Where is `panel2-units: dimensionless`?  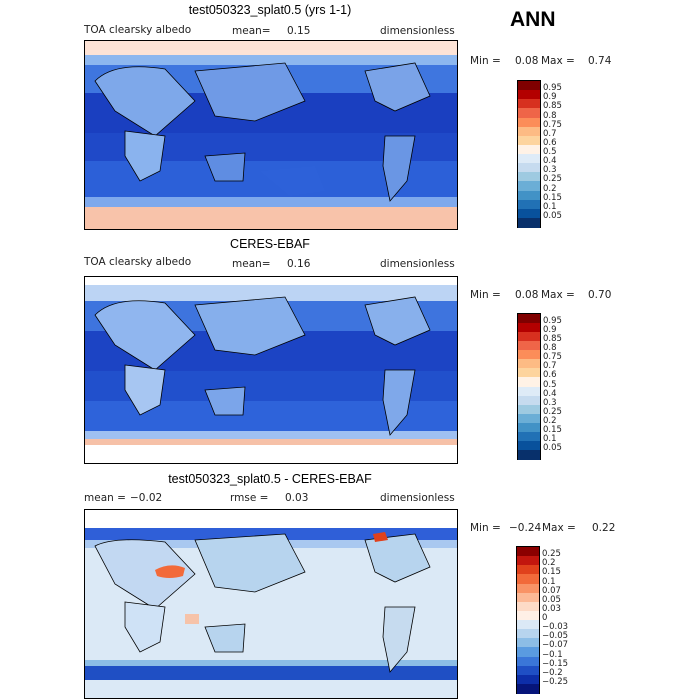
panel2-units: dimensionless is located at coordinates (417, 264).